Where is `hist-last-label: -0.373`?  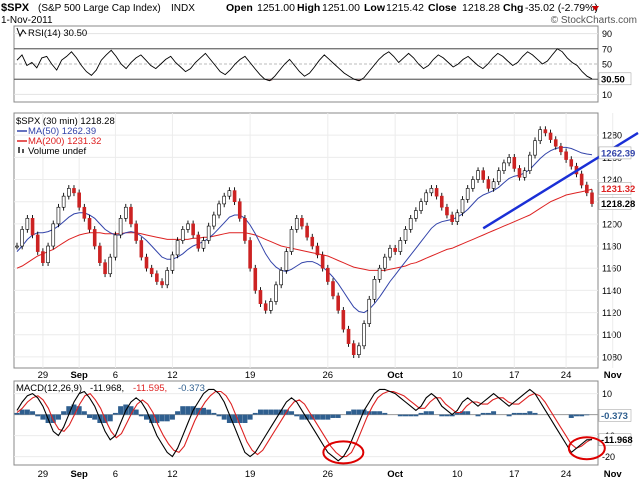 hist-last-label: -0.373 is located at coordinates (614, 416).